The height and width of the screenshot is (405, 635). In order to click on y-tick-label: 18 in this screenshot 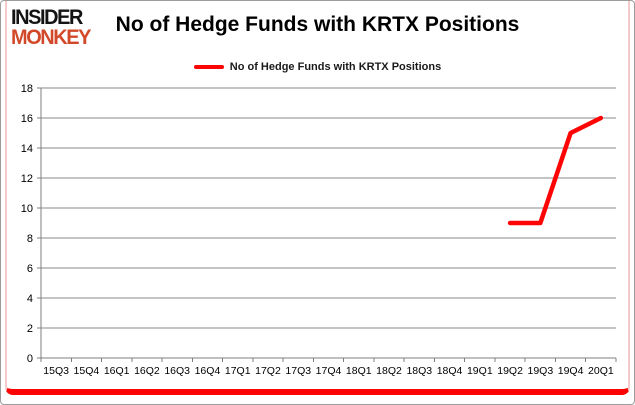, I will do `click(27, 89)`.